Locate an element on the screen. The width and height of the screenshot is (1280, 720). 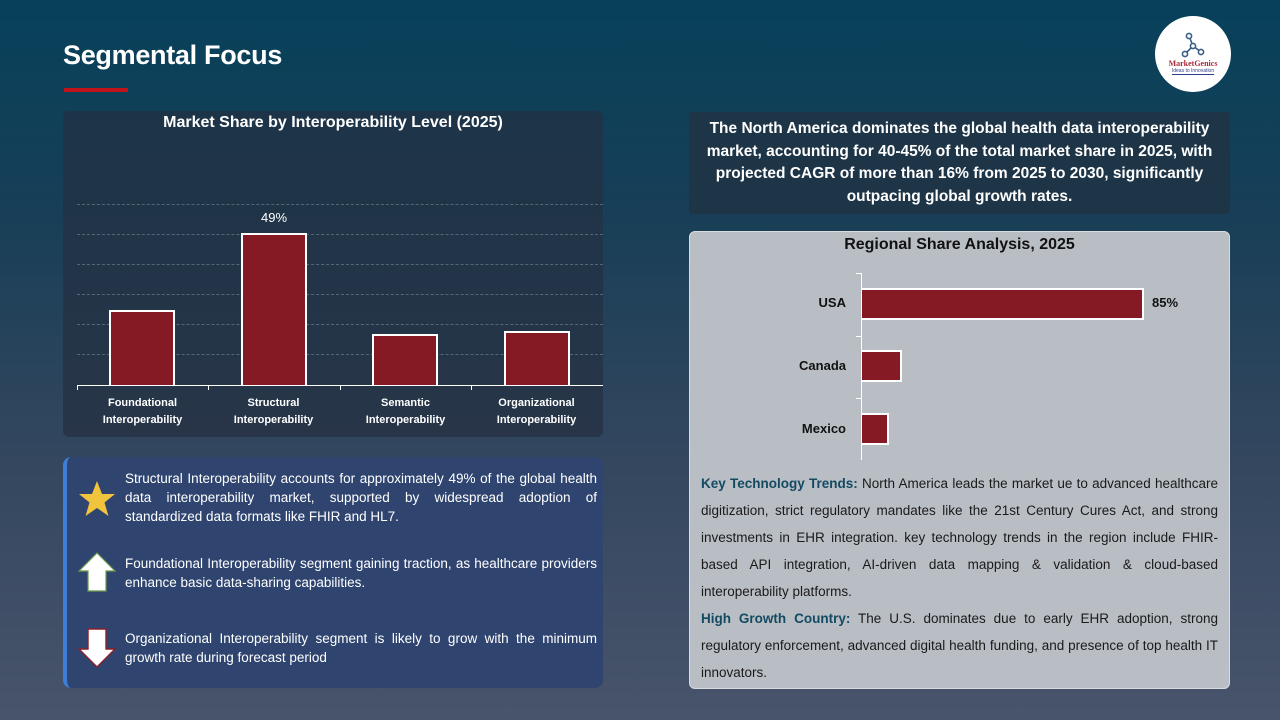
bar-organizational is located at coordinates (537, 358).